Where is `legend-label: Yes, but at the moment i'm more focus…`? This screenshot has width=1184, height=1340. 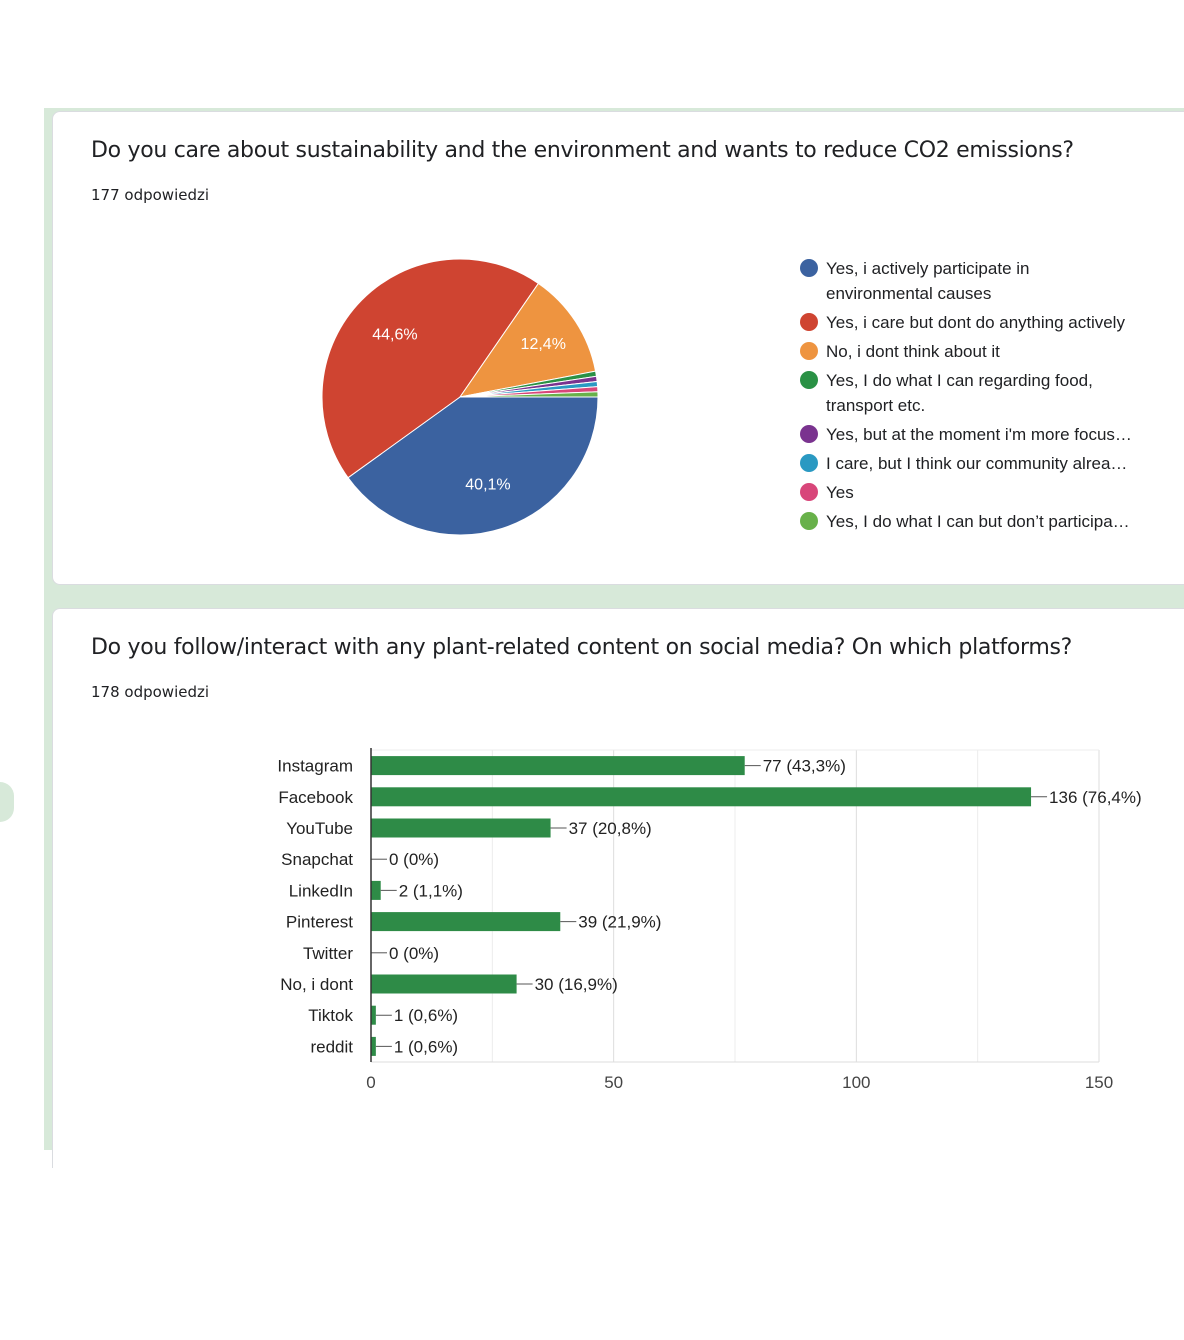 legend-label: Yes, but at the moment i'm more focus… is located at coordinates (979, 434).